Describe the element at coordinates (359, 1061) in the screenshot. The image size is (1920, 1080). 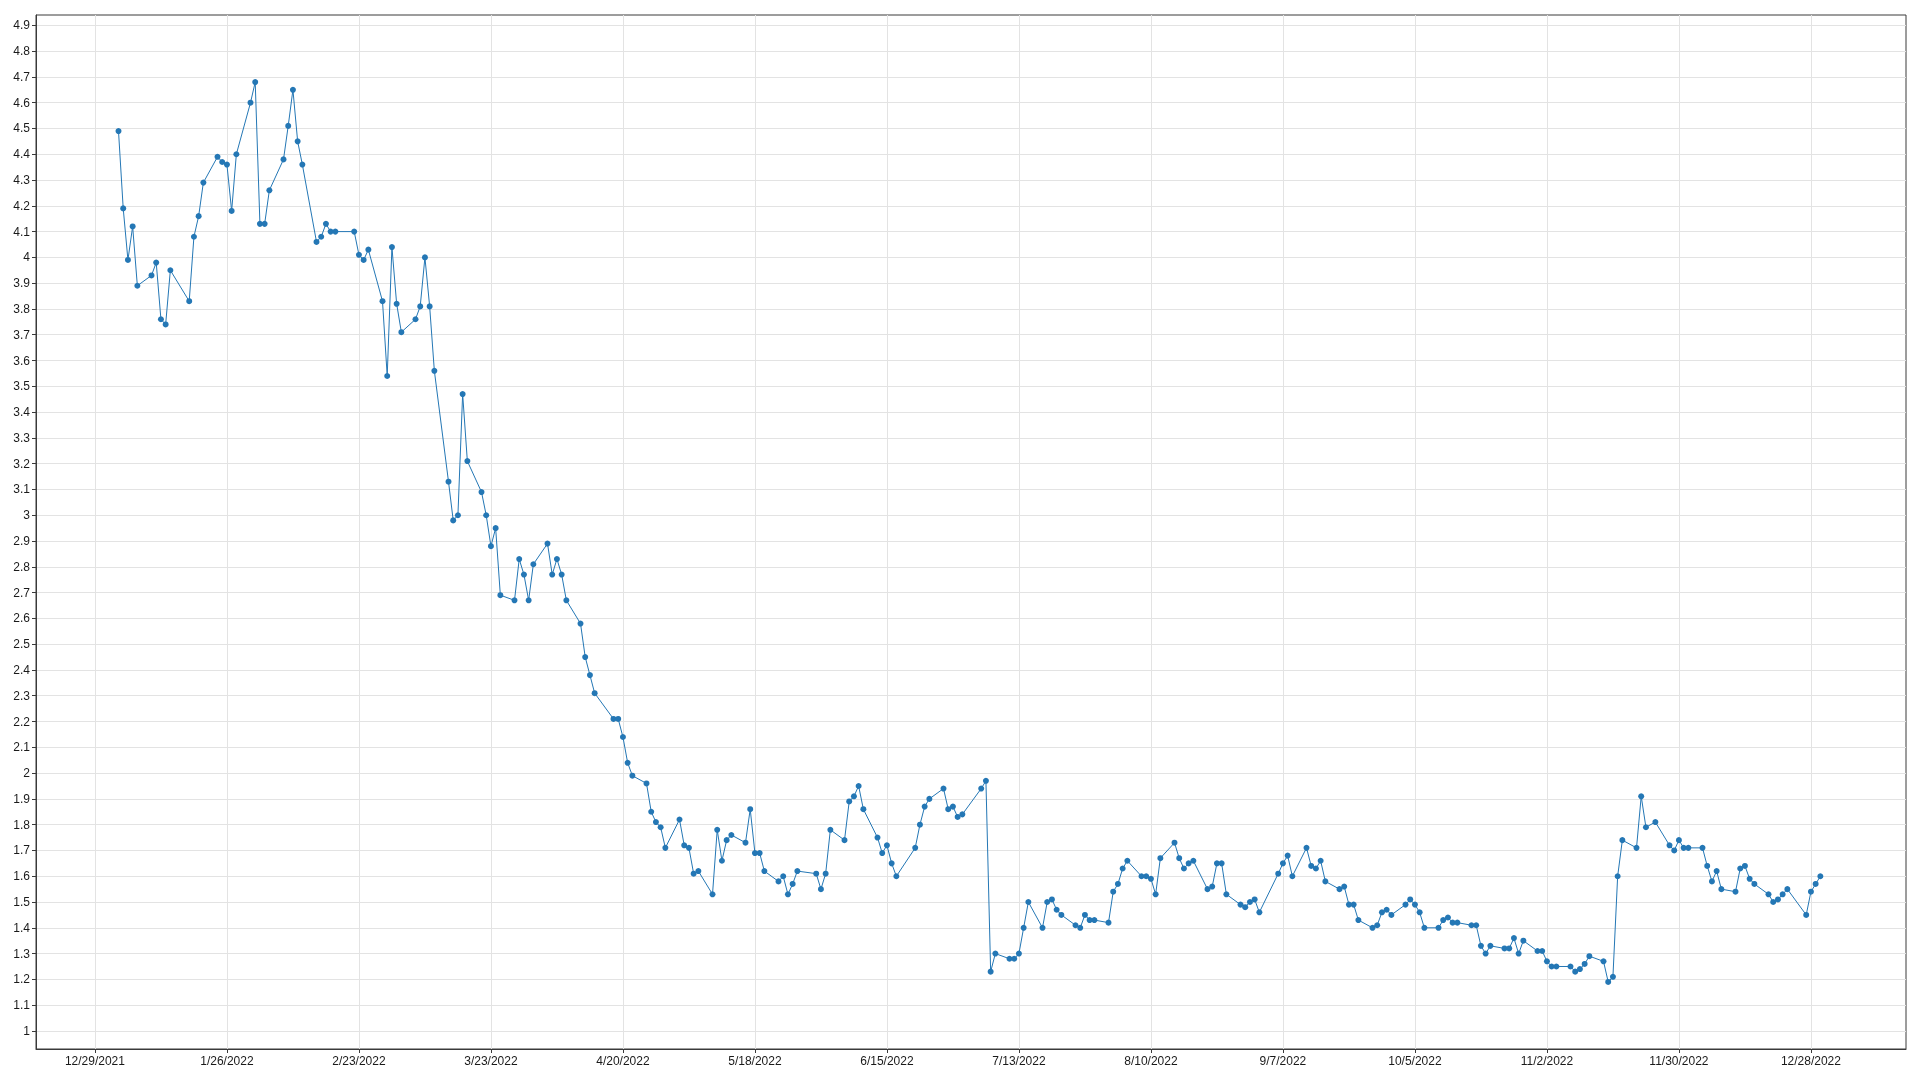
I see `x-tick-label: 2/23/2022` at that location.